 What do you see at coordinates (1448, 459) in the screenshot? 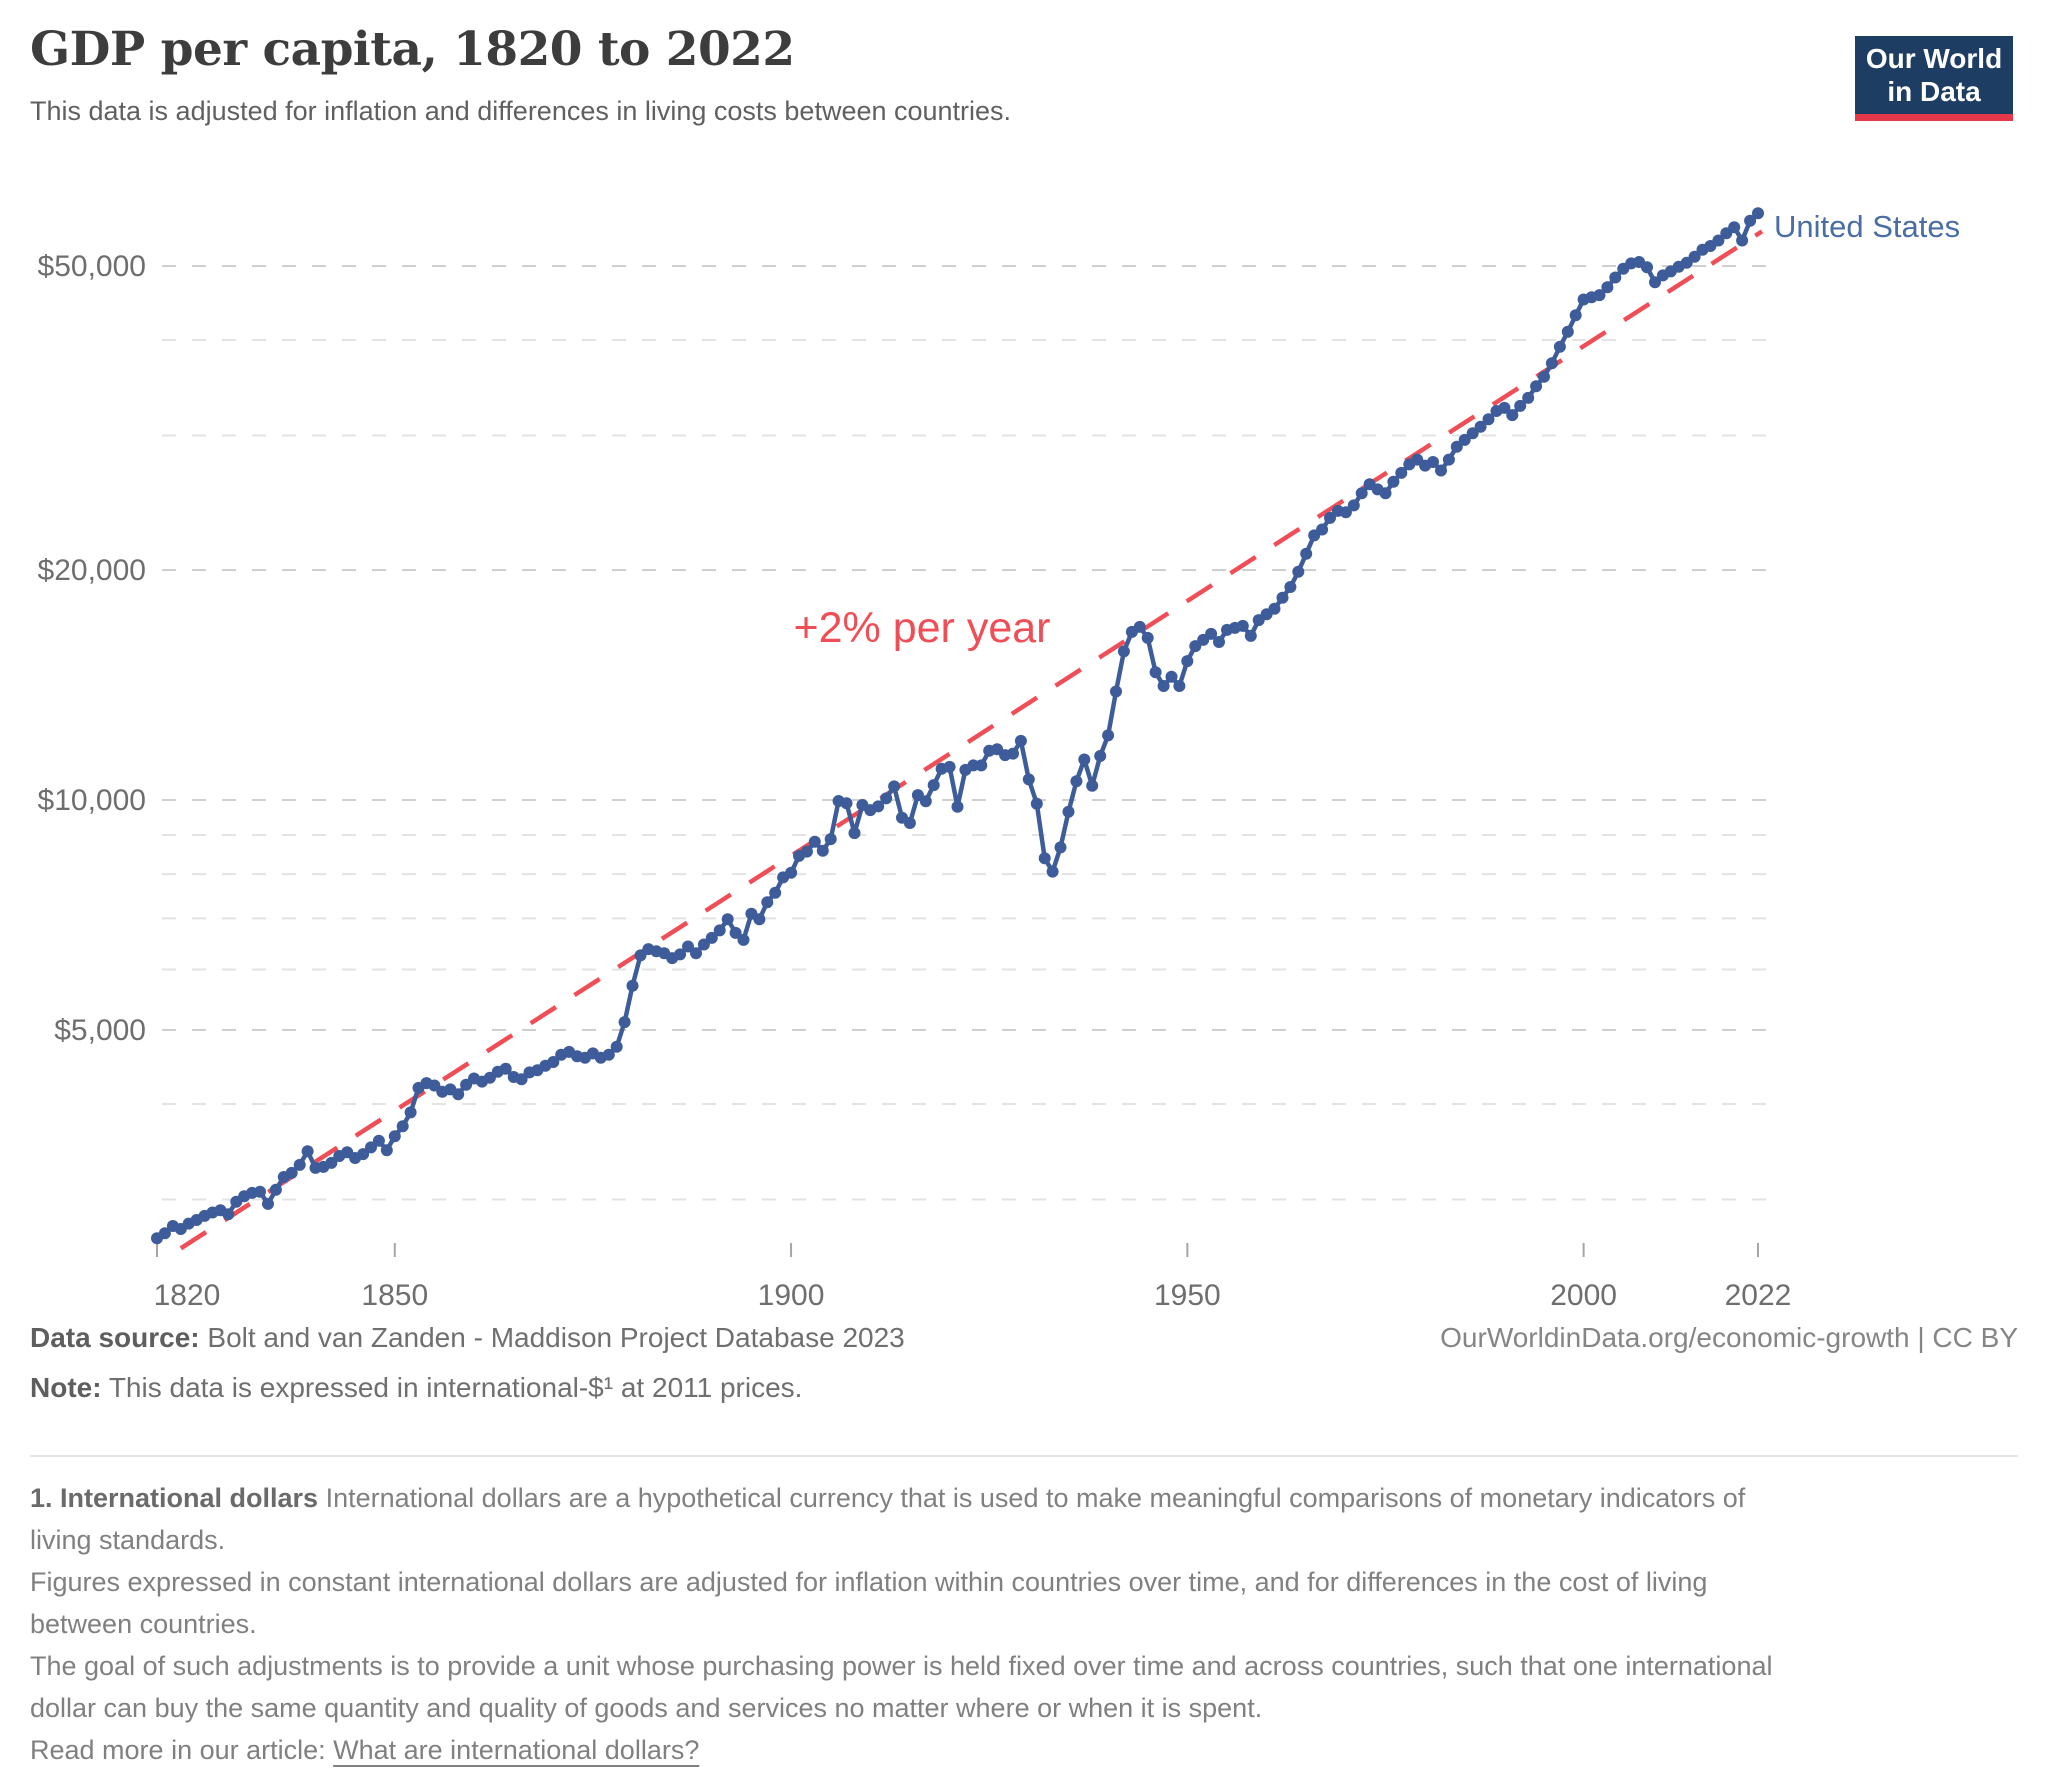
I see `data-point-1983` at bounding box center [1448, 459].